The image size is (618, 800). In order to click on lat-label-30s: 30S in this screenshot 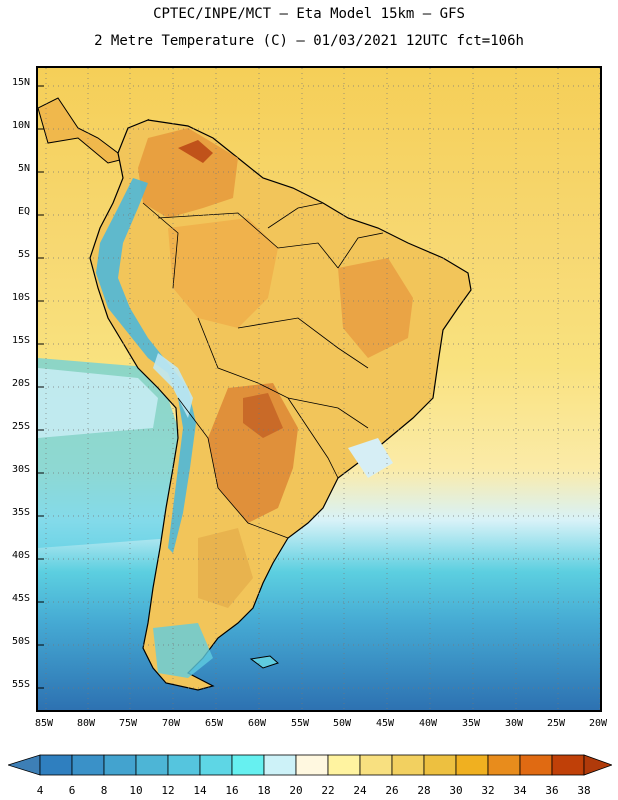, I will do `click(20, 469)`.